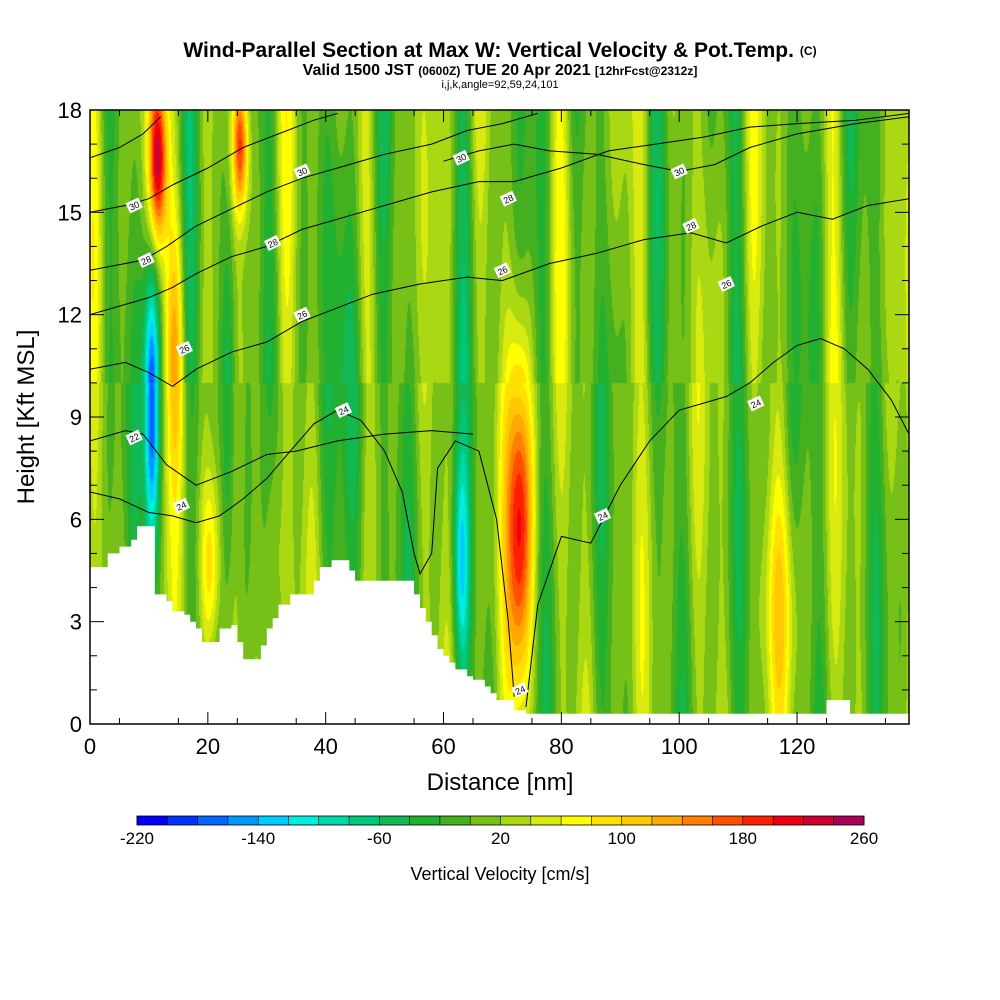 Image resolution: width=1000 pixels, height=1000 pixels. What do you see at coordinates (208, 746) in the screenshot?
I see `x-tick-label: 20` at bounding box center [208, 746].